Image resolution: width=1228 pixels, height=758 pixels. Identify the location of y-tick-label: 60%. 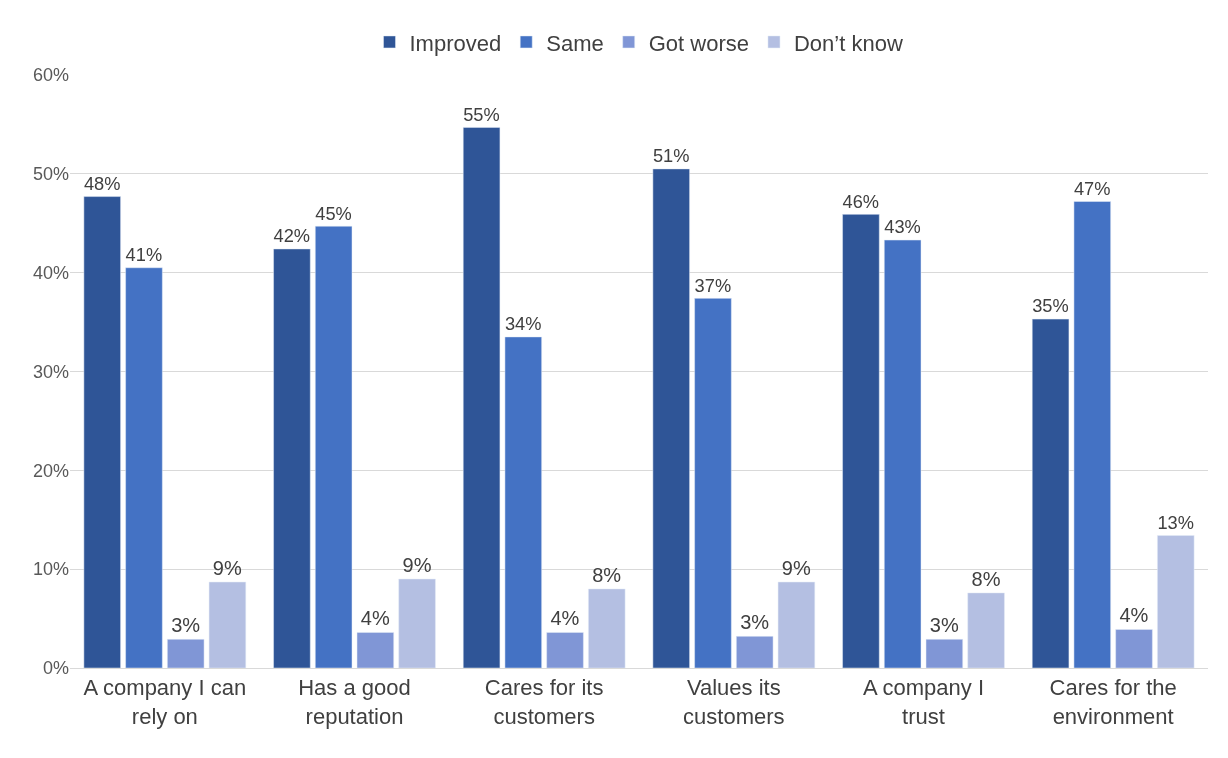
(50, 75).